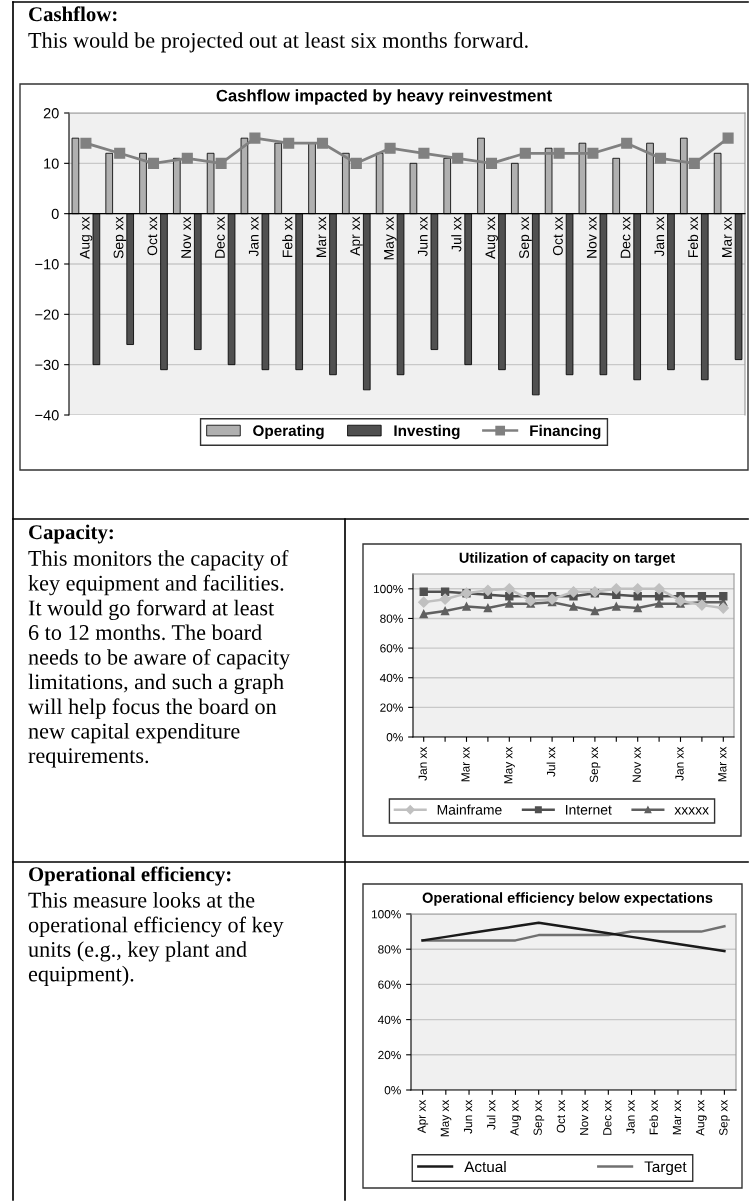 This screenshot has height=1201, width=749. What do you see at coordinates (278, 42) in the screenshot?
I see `text: This would be projected out at least six months forward.` at bounding box center [278, 42].